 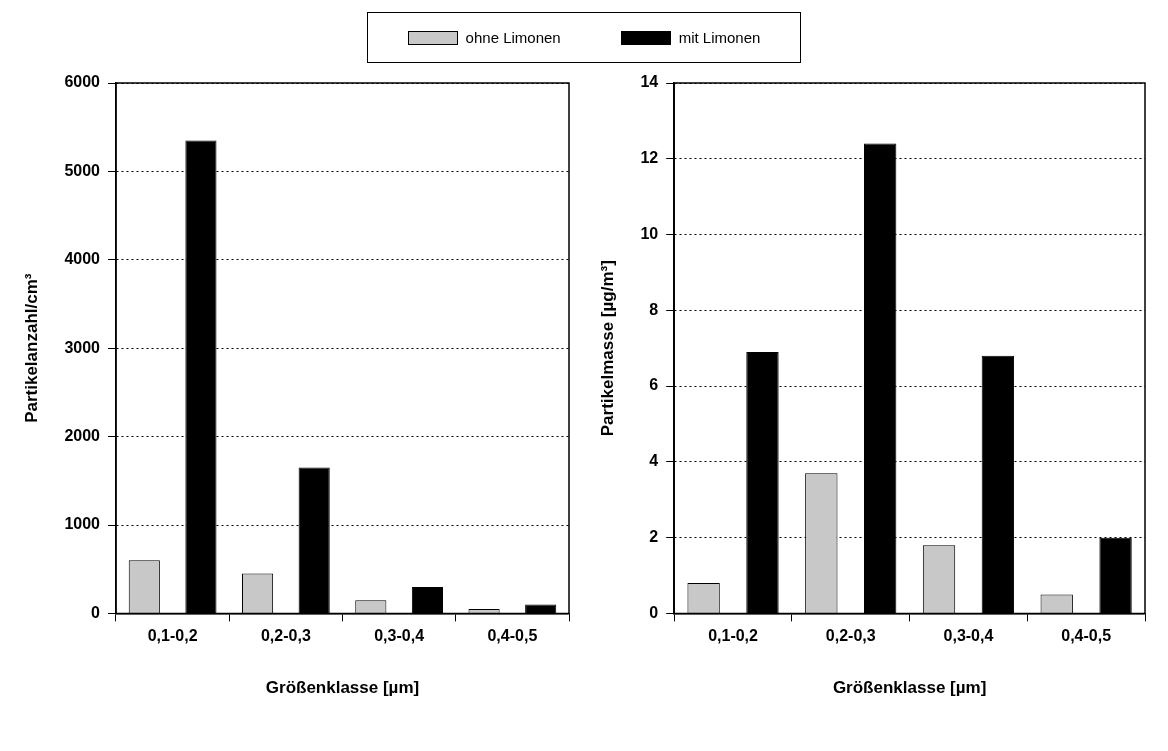 I want to click on y-tick-label: 4000, so click(x=82, y=259).